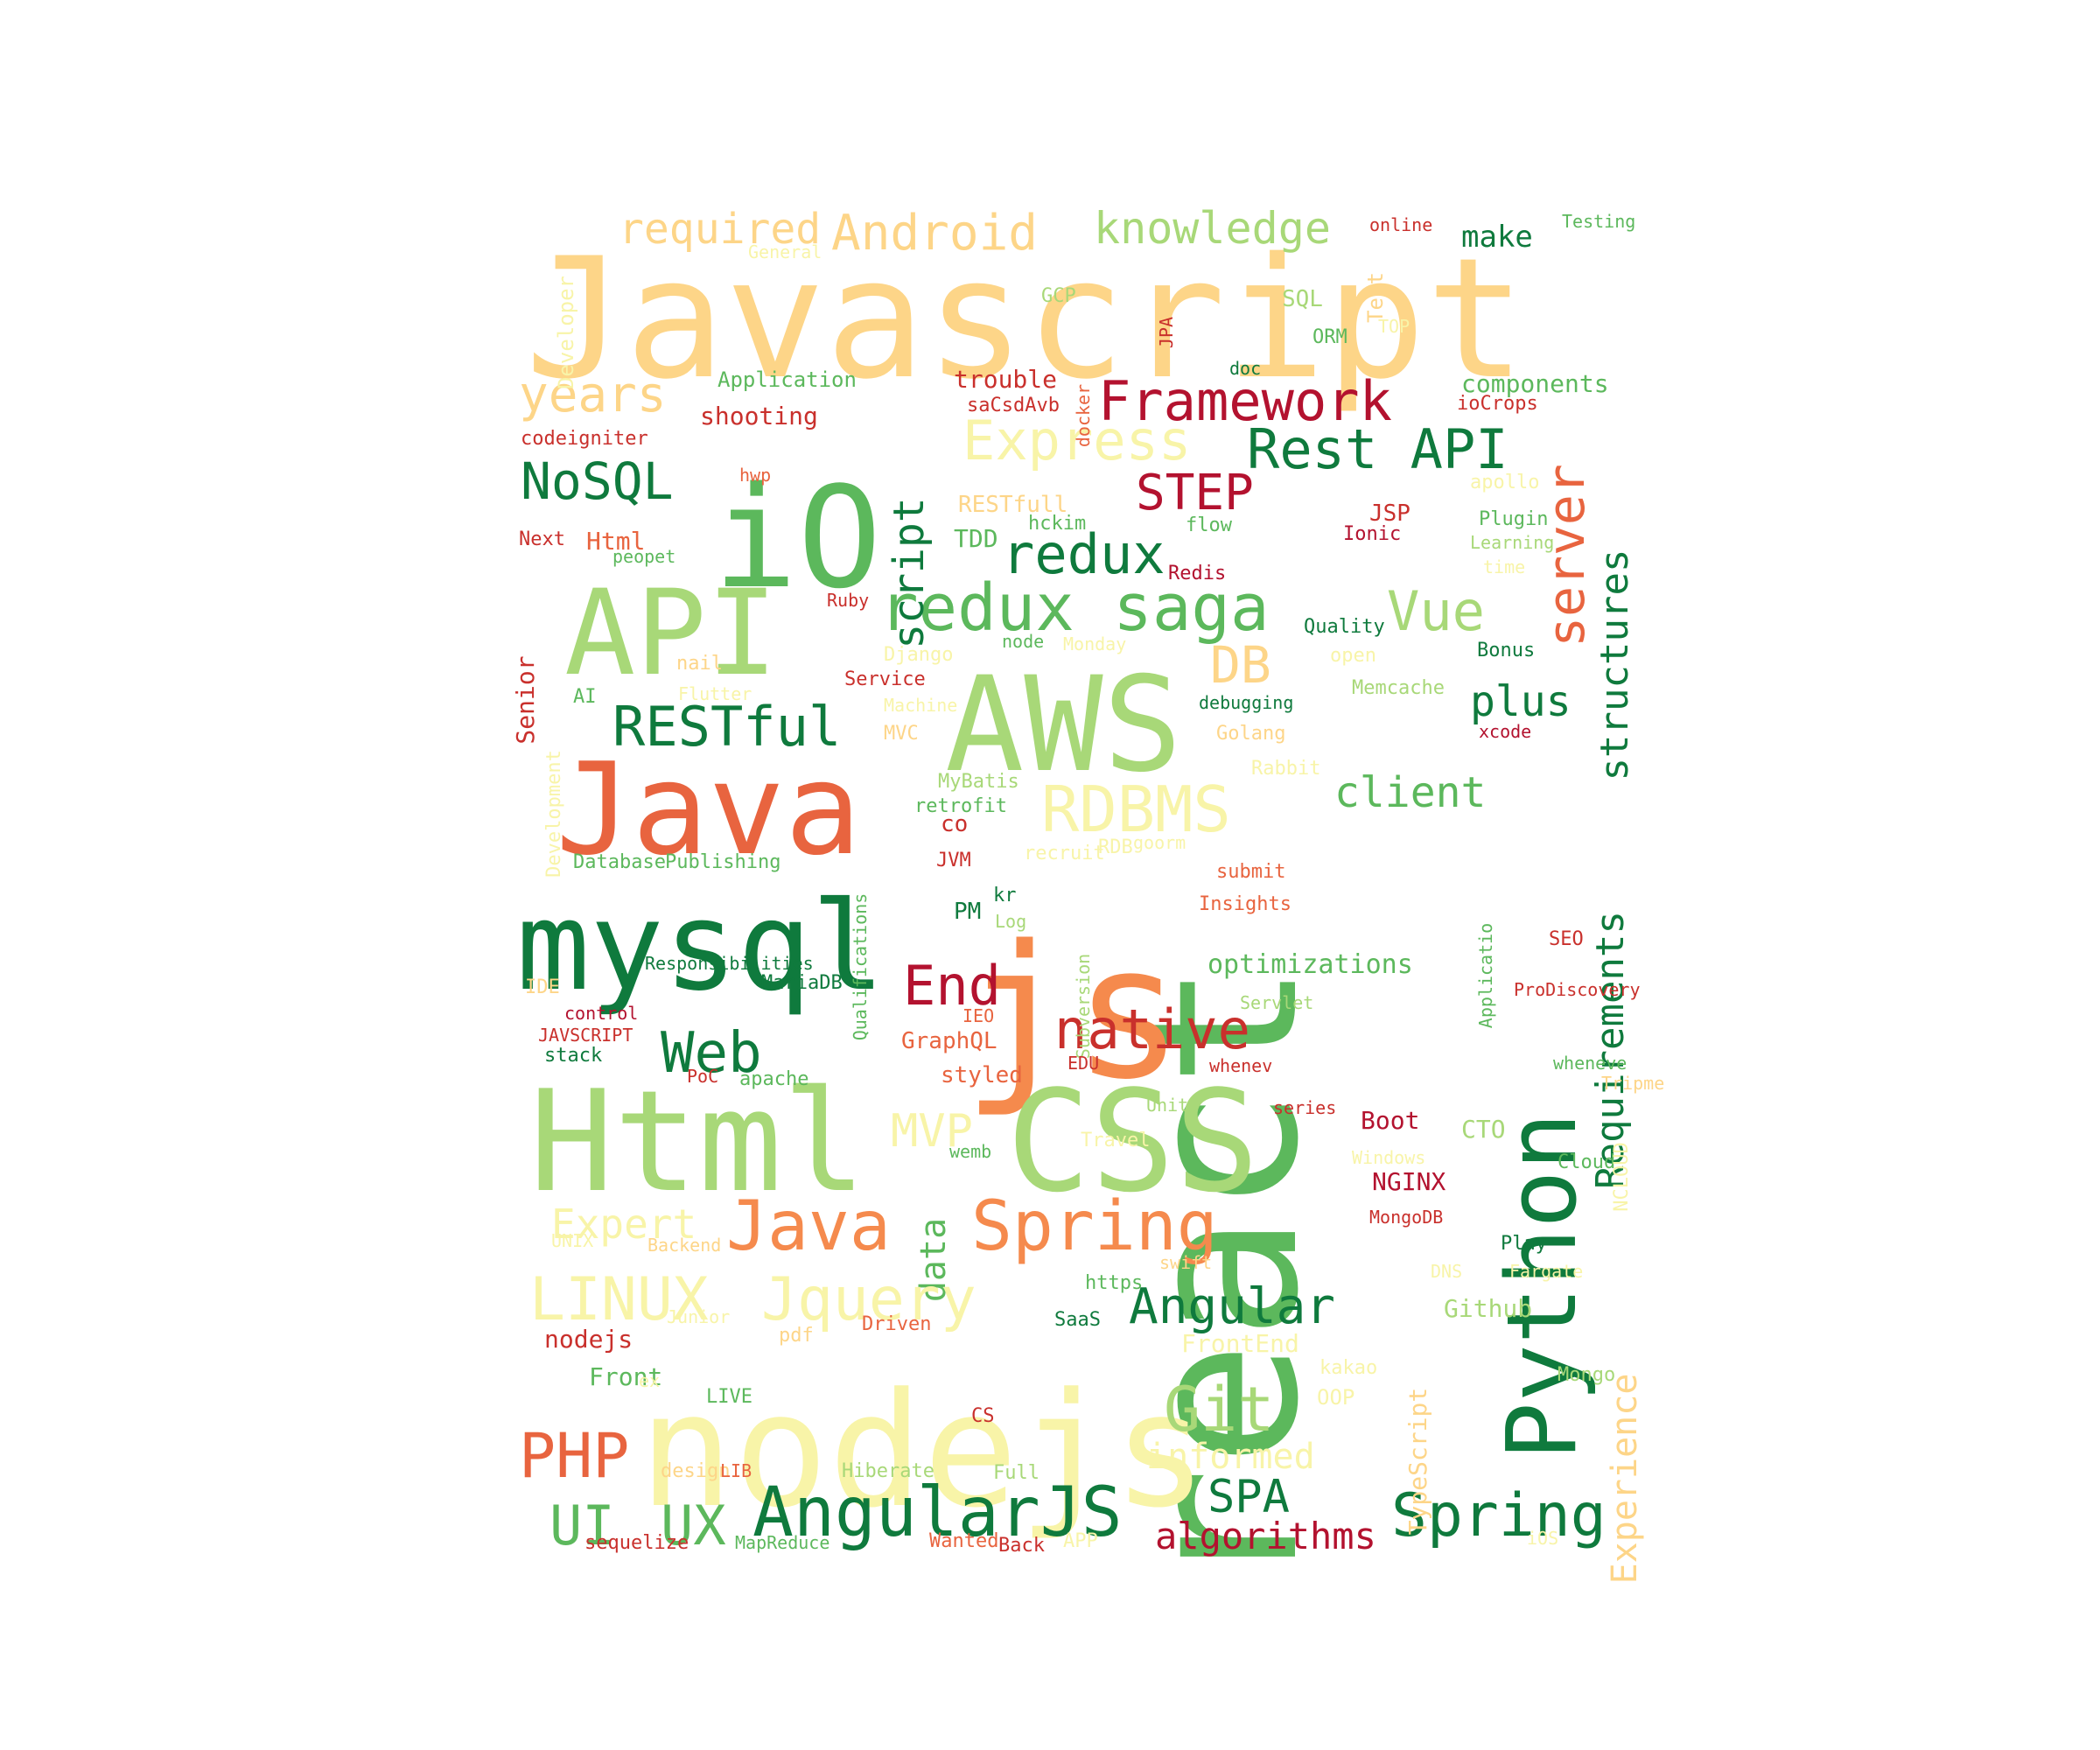  I want to click on cloud-word: Html, so click(697, 1141).